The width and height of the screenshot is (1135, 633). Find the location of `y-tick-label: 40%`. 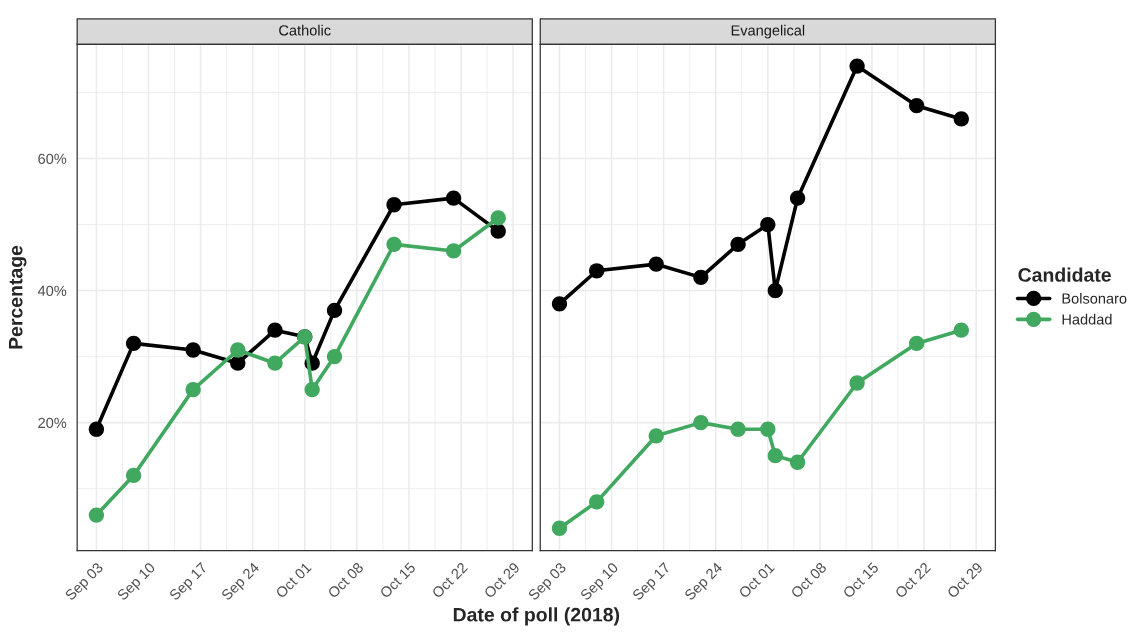

y-tick-label: 40% is located at coordinates (52, 291).